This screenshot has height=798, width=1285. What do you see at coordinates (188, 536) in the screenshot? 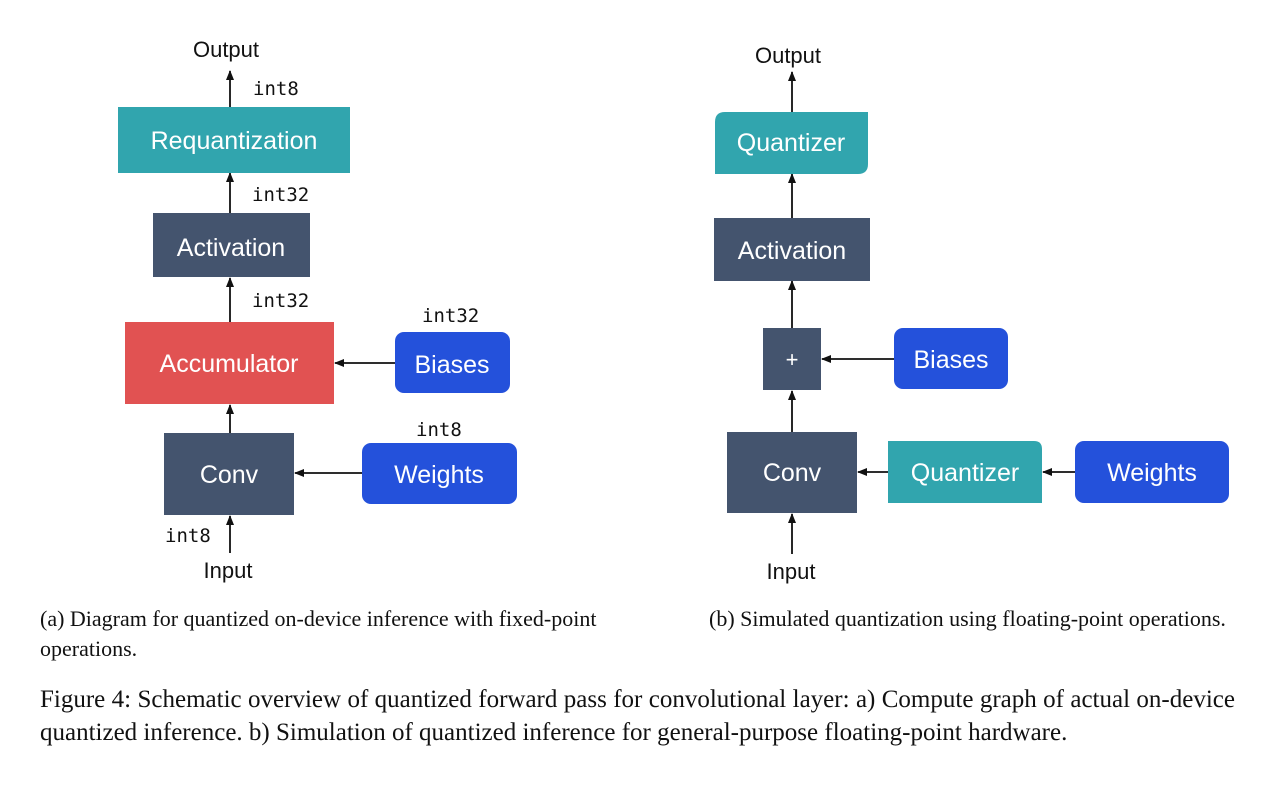
I see `dtype-input-a: int8` at bounding box center [188, 536].